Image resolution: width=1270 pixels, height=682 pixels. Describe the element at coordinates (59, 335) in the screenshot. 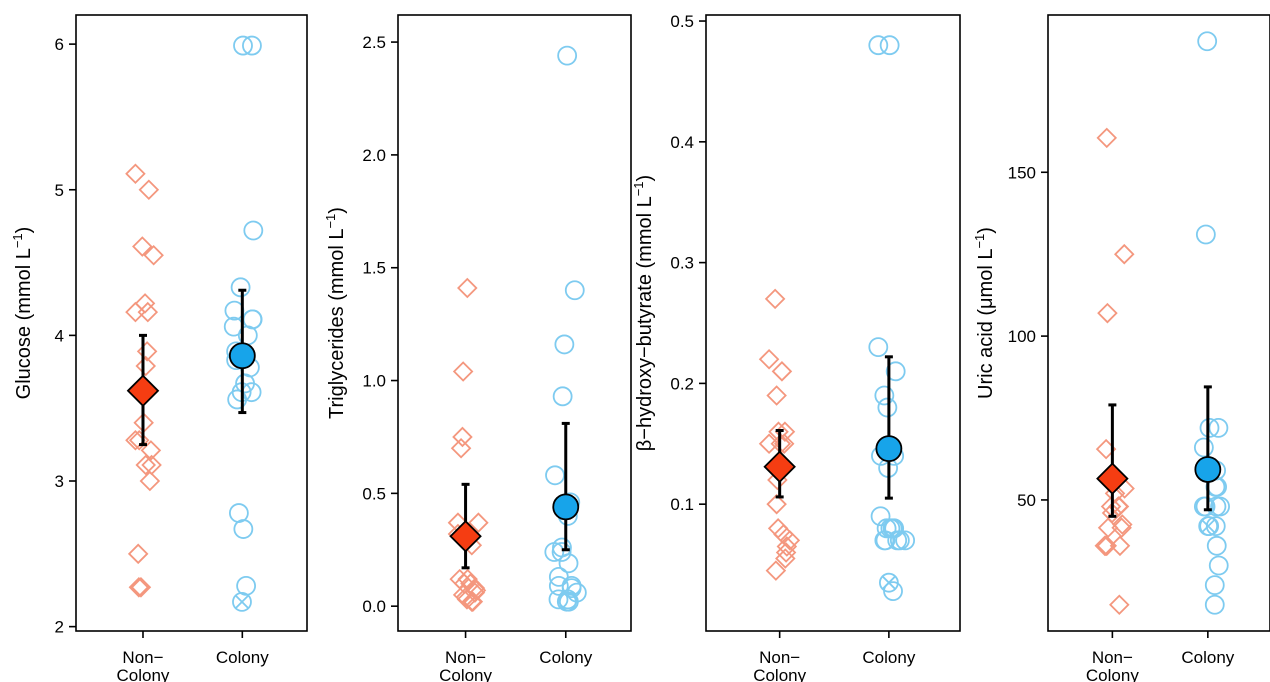

I see `y-tick-label: 4` at that location.